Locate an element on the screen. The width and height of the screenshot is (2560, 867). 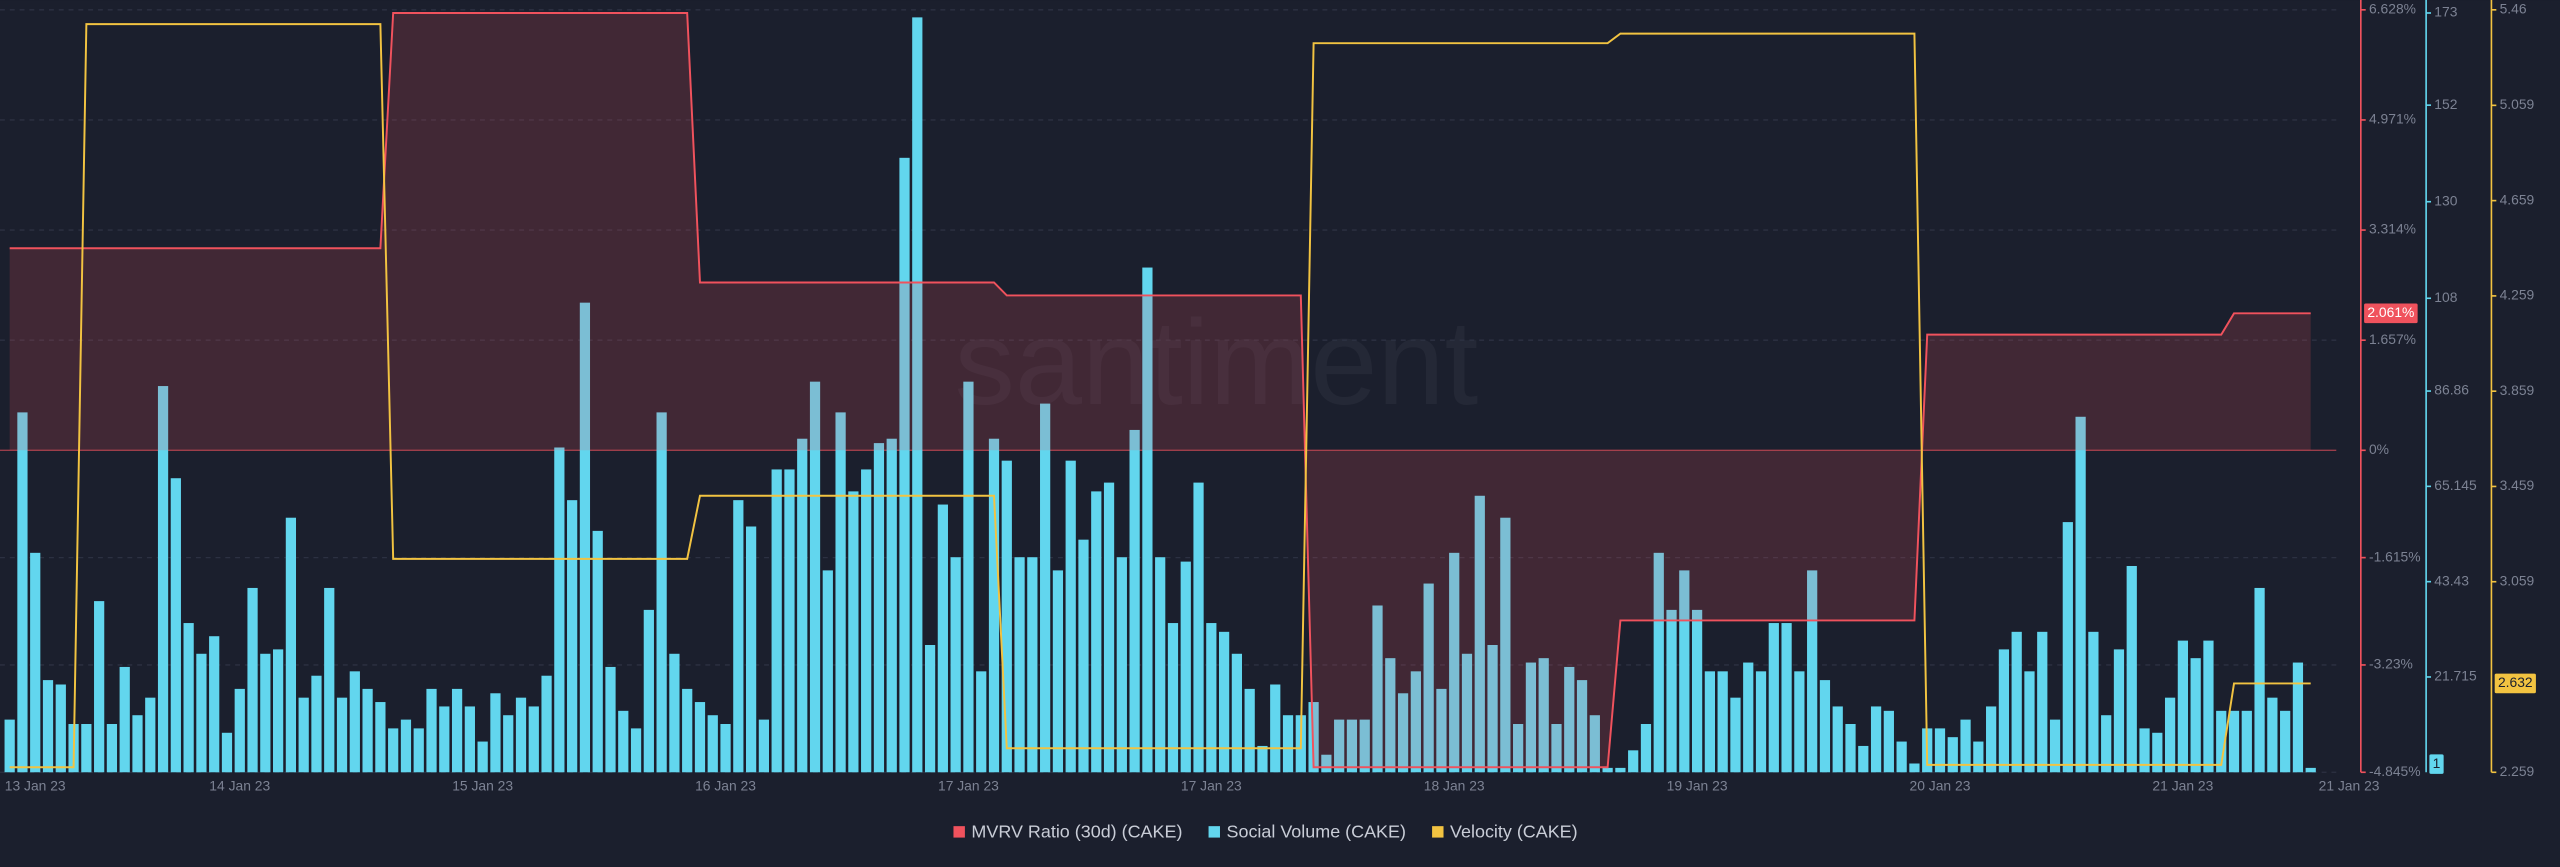
y-tick-label: 3.314% is located at coordinates (2392, 229).